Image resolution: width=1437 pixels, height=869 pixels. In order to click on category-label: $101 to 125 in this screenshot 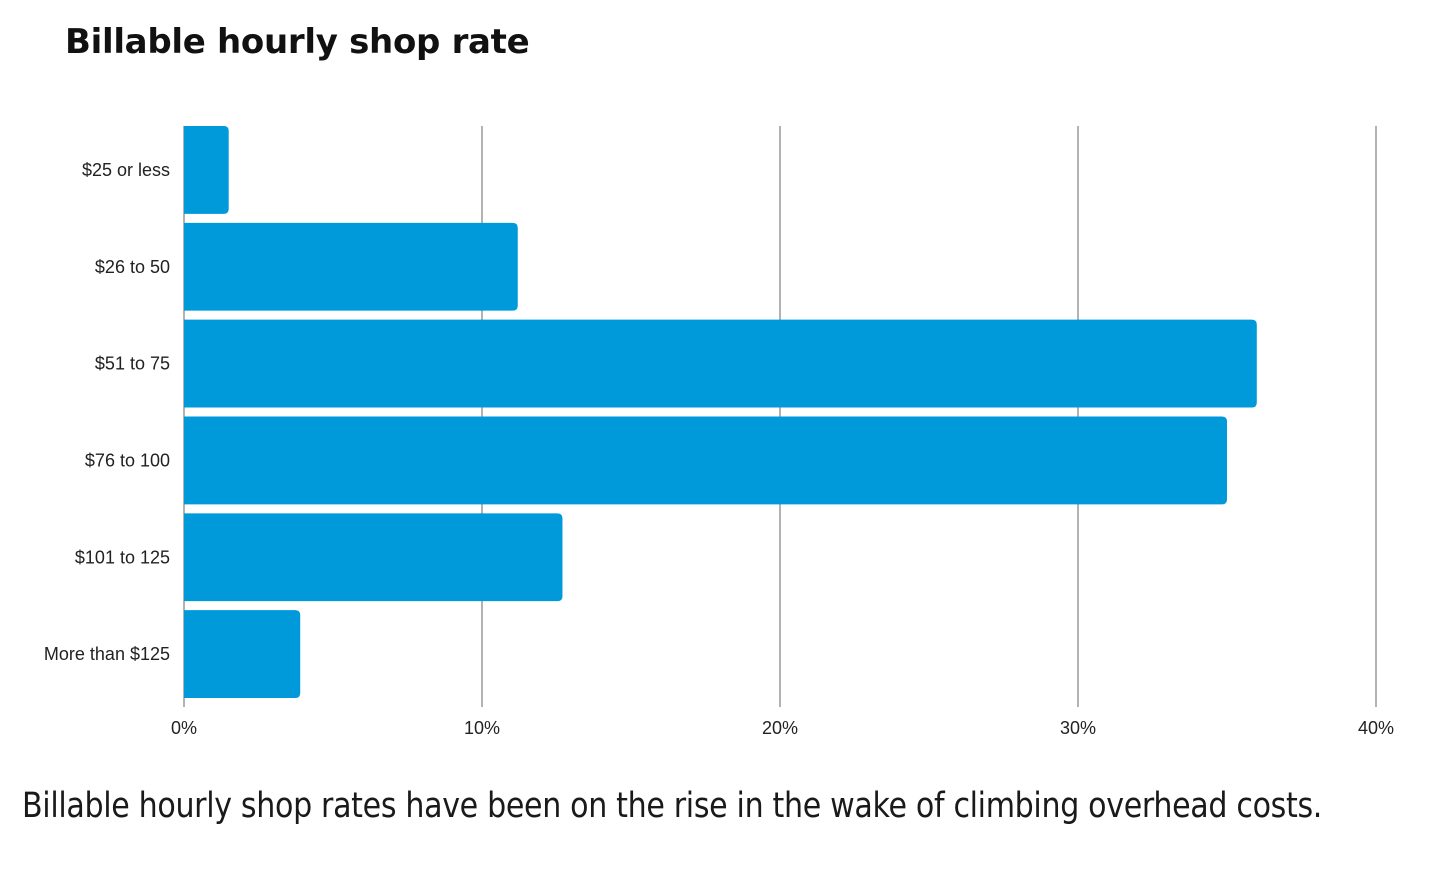, I will do `click(122, 557)`.